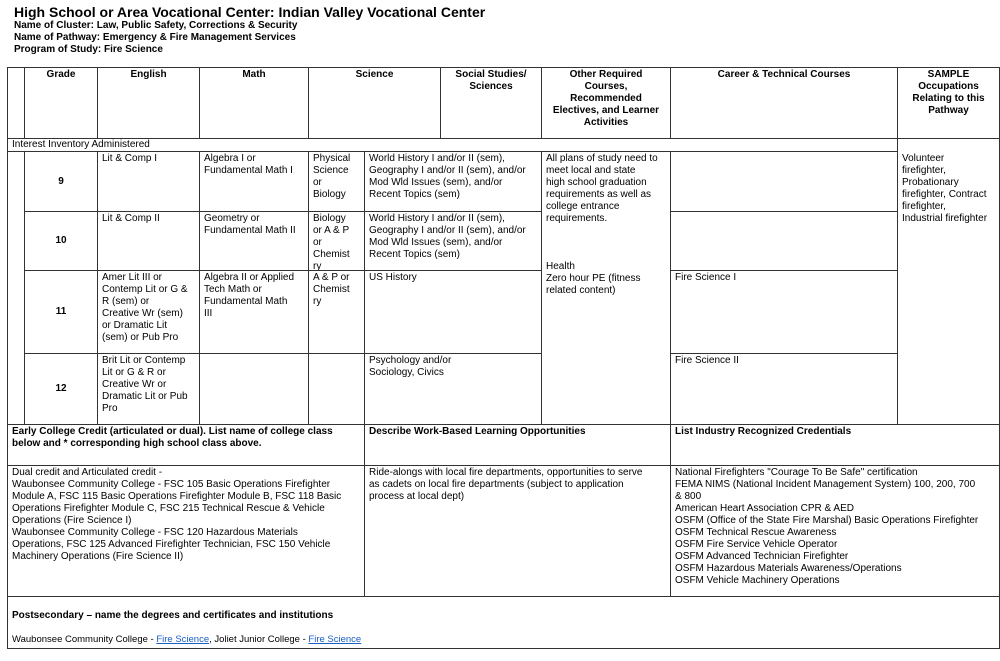  What do you see at coordinates (148, 241) in the screenshot?
I see `english-10: Lit & Comp II` at bounding box center [148, 241].